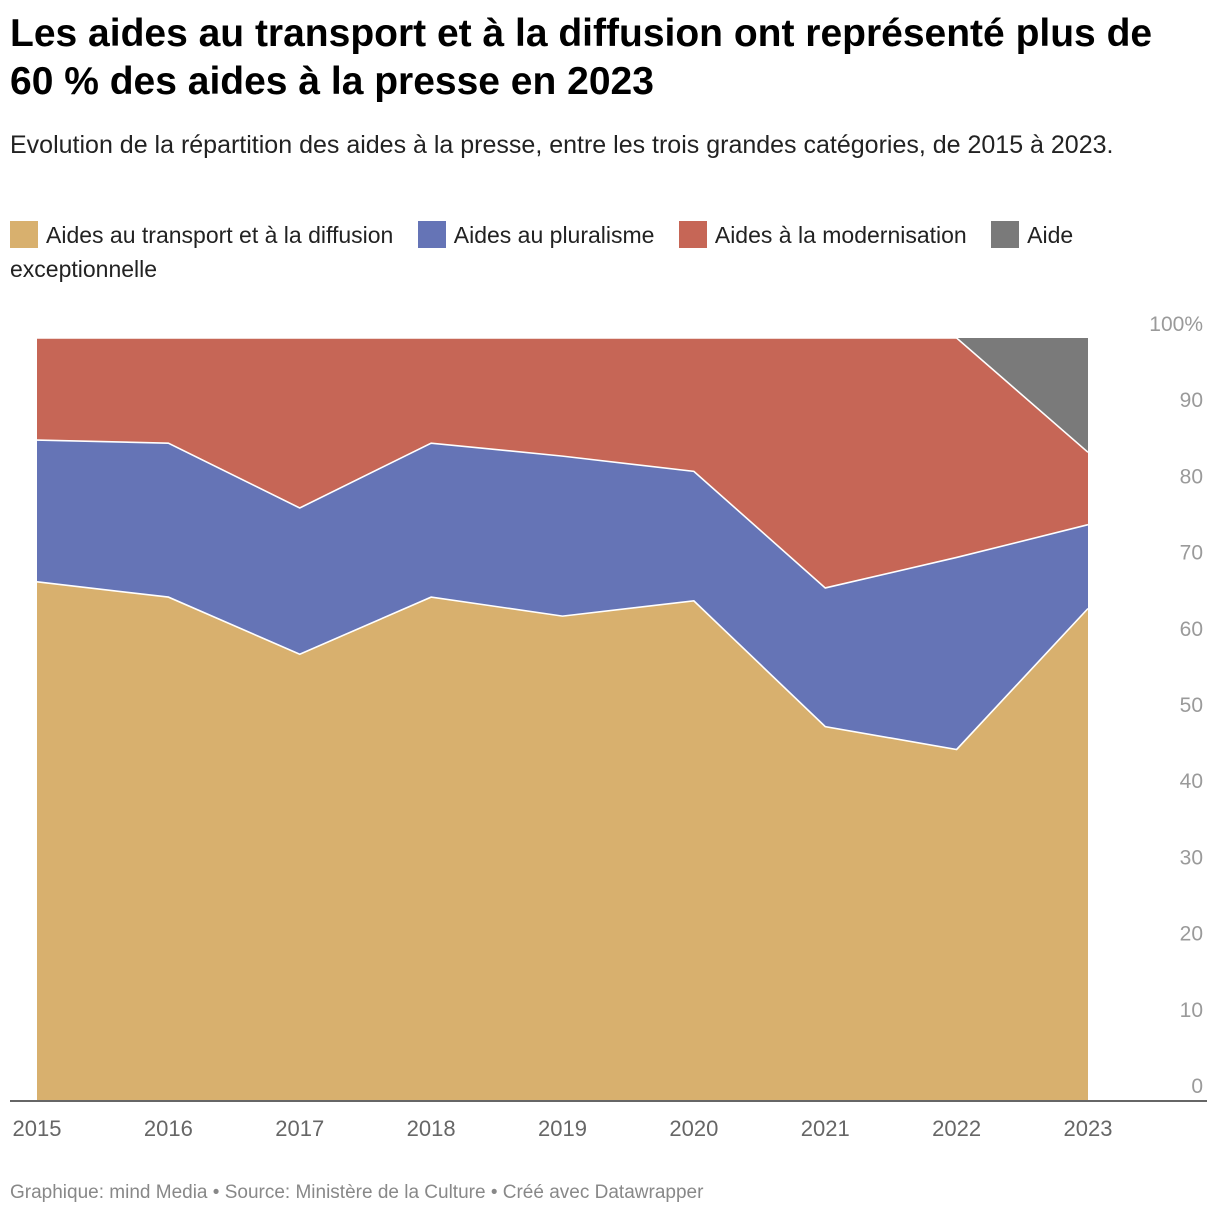 The height and width of the screenshot is (1218, 1220). What do you see at coordinates (1197, 1086) in the screenshot?
I see `y-tick-label: 0` at bounding box center [1197, 1086].